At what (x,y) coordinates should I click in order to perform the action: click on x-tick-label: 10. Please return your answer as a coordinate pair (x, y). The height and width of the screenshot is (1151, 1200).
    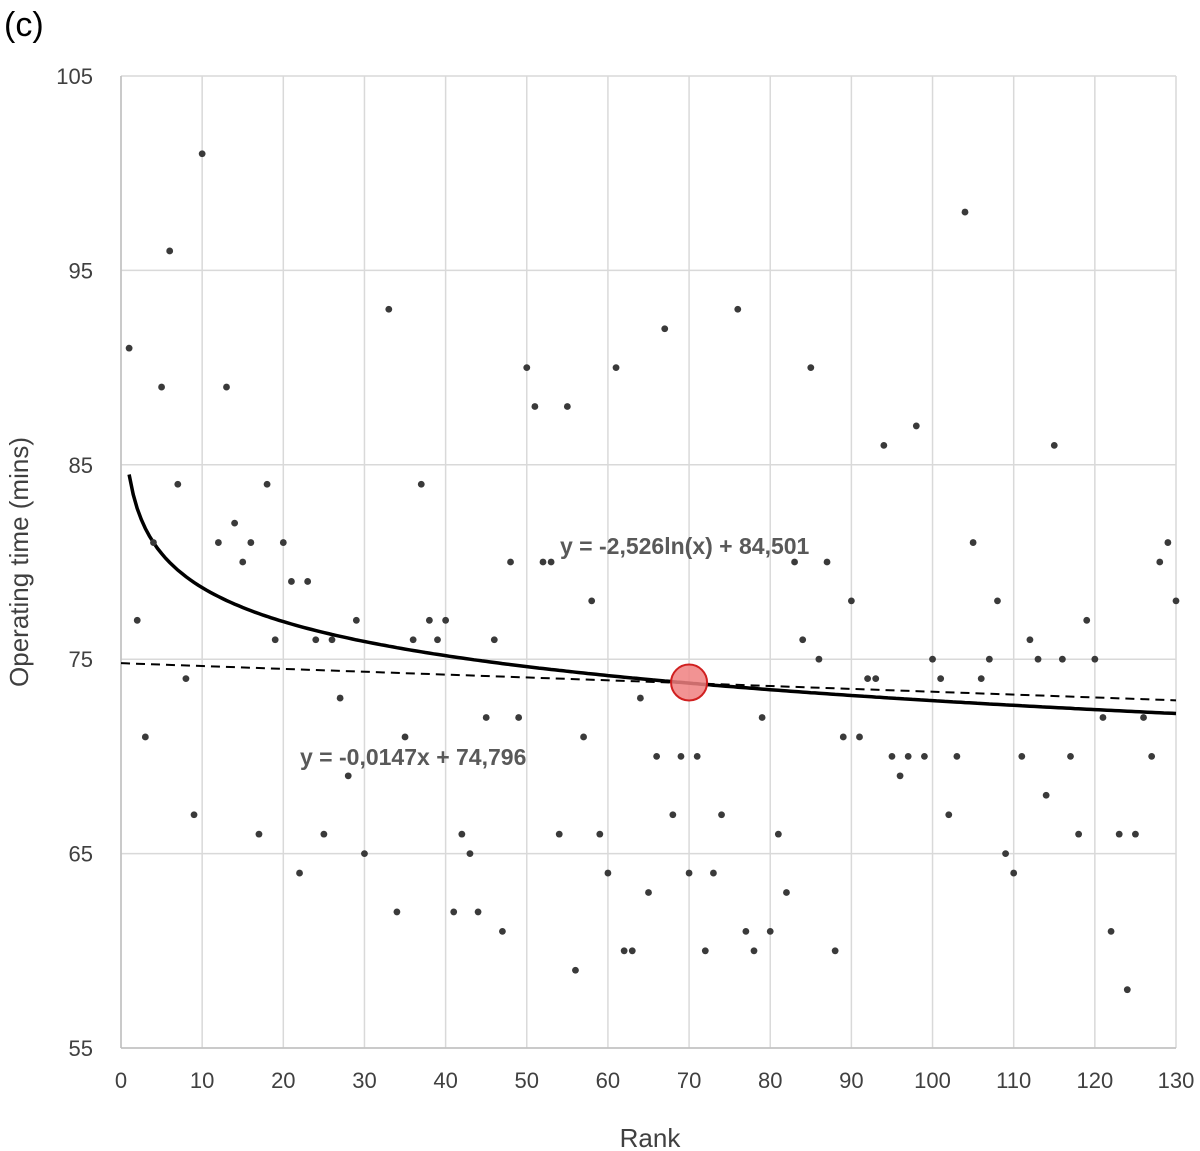
    Looking at the image, I should click on (202, 1080).